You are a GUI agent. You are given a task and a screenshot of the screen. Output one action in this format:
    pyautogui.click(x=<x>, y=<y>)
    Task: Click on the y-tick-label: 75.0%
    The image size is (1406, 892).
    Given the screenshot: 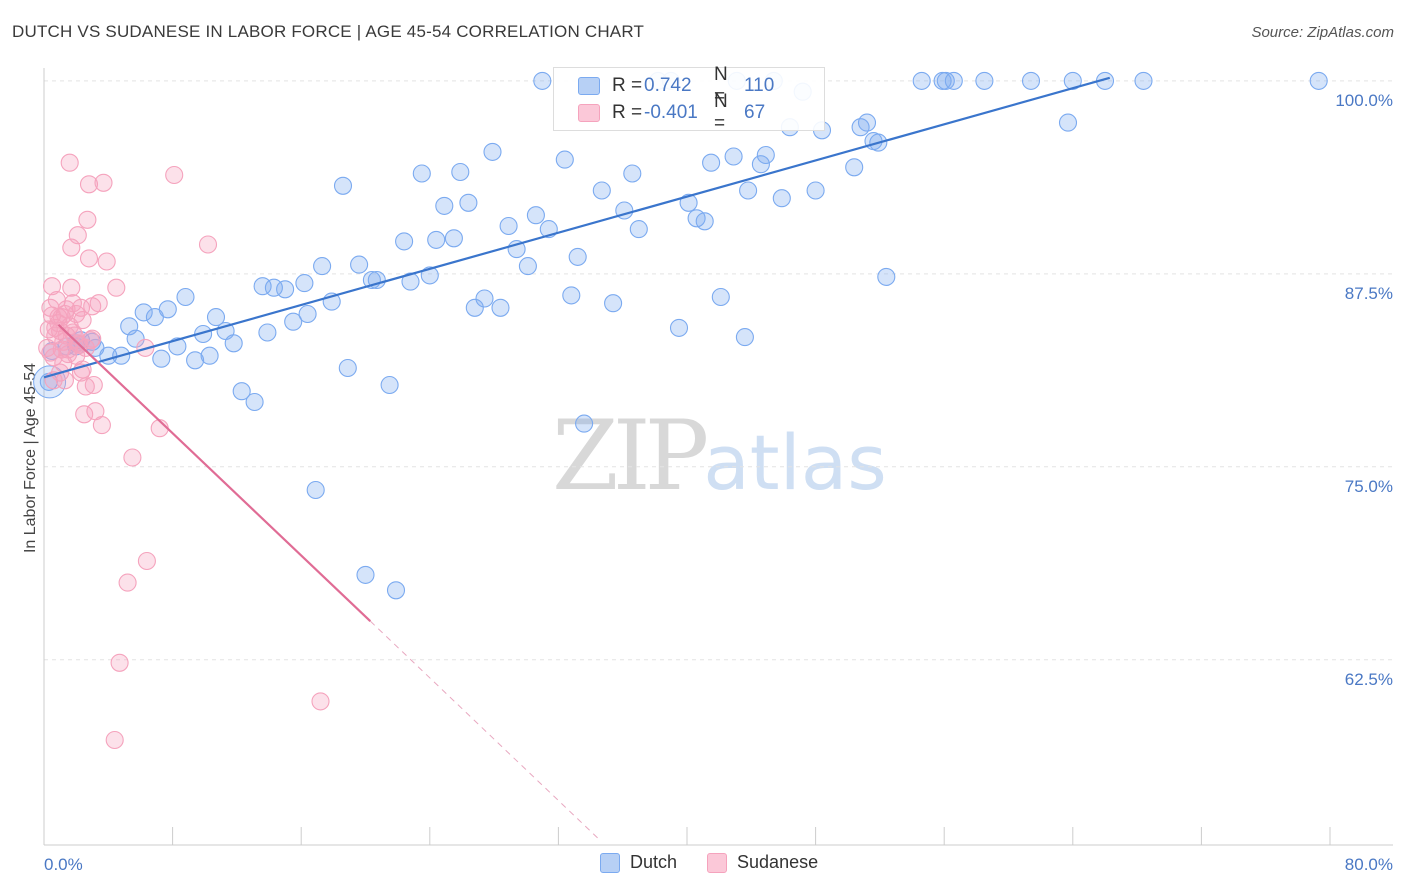 What is the action you would take?
    pyautogui.click(x=1369, y=486)
    